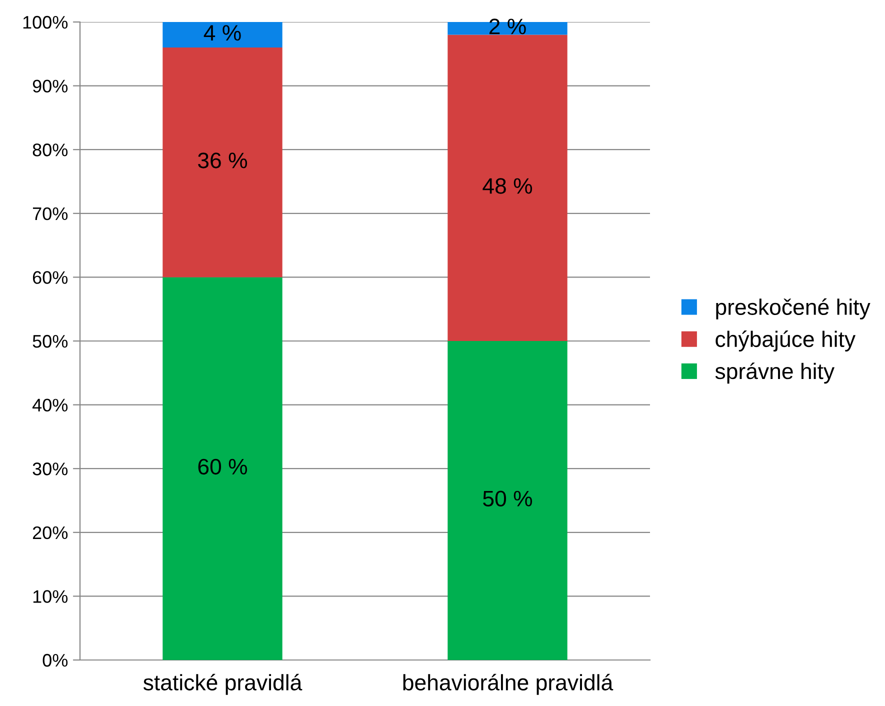 The width and height of the screenshot is (885, 706). Describe the element at coordinates (222, 684) in the screenshot. I see `x-tick-label: statické pravidlá` at that location.